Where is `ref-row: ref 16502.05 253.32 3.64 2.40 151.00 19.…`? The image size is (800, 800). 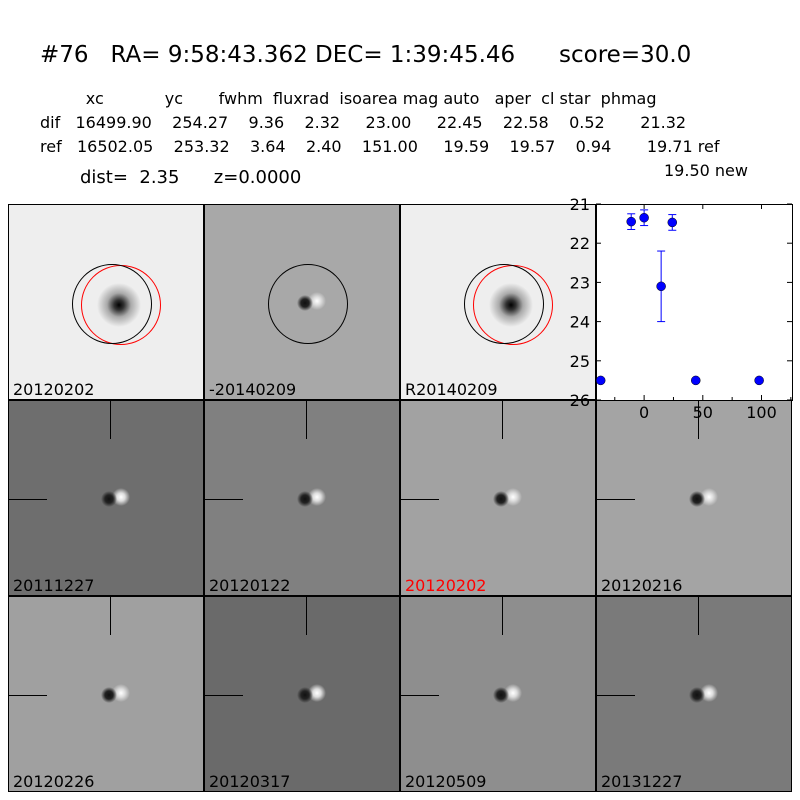
ref-row: ref 16502.05 253.32 3.64 2.40 151.00 19.… is located at coordinates (380, 146).